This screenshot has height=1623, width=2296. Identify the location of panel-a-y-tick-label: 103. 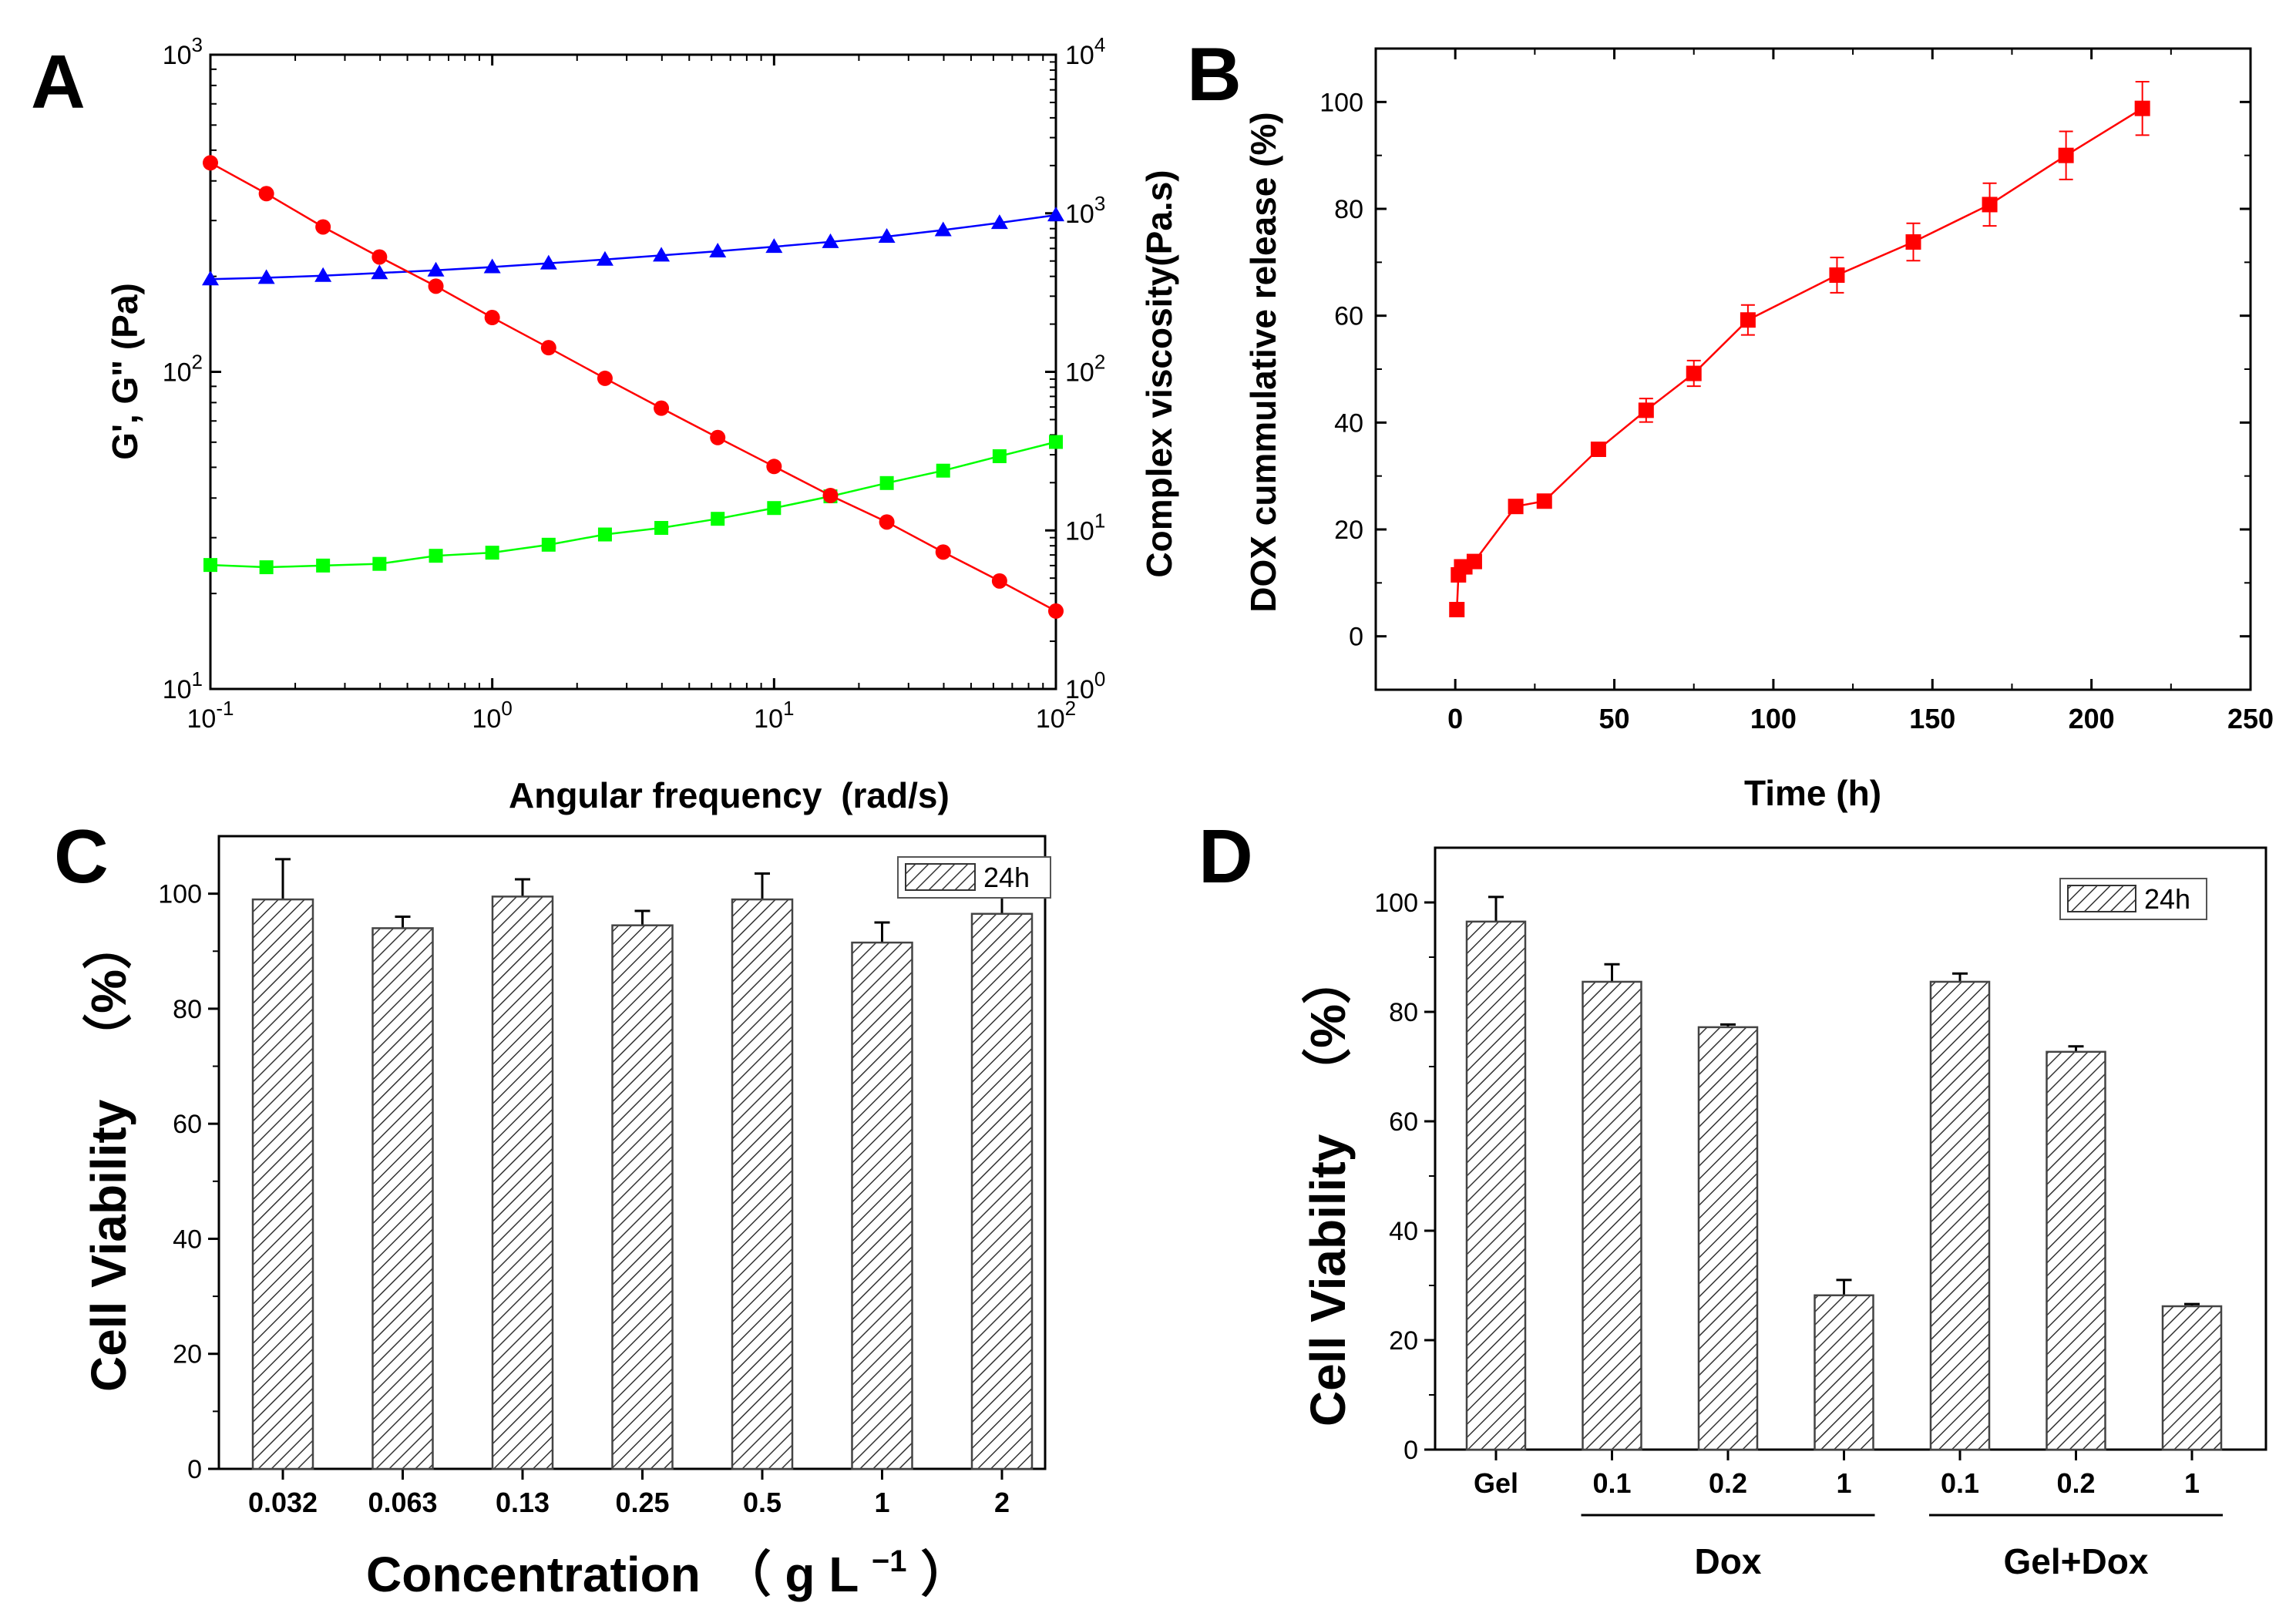
(183, 51).